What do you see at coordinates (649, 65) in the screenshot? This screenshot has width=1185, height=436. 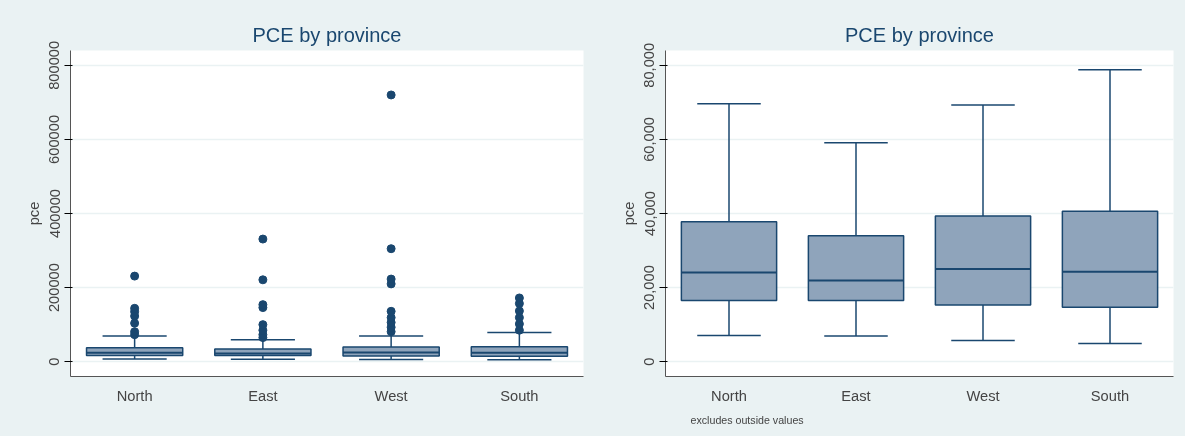 I see `y-tick-label: 80,000` at bounding box center [649, 65].